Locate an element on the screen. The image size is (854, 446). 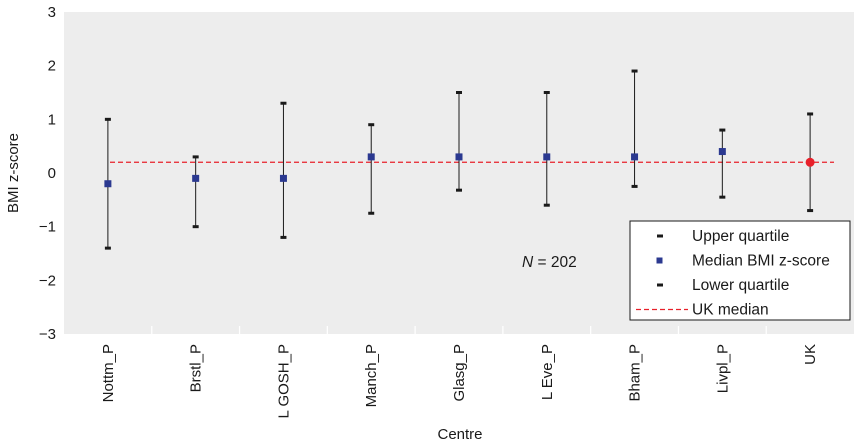
median-manch-p is located at coordinates (371, 157).